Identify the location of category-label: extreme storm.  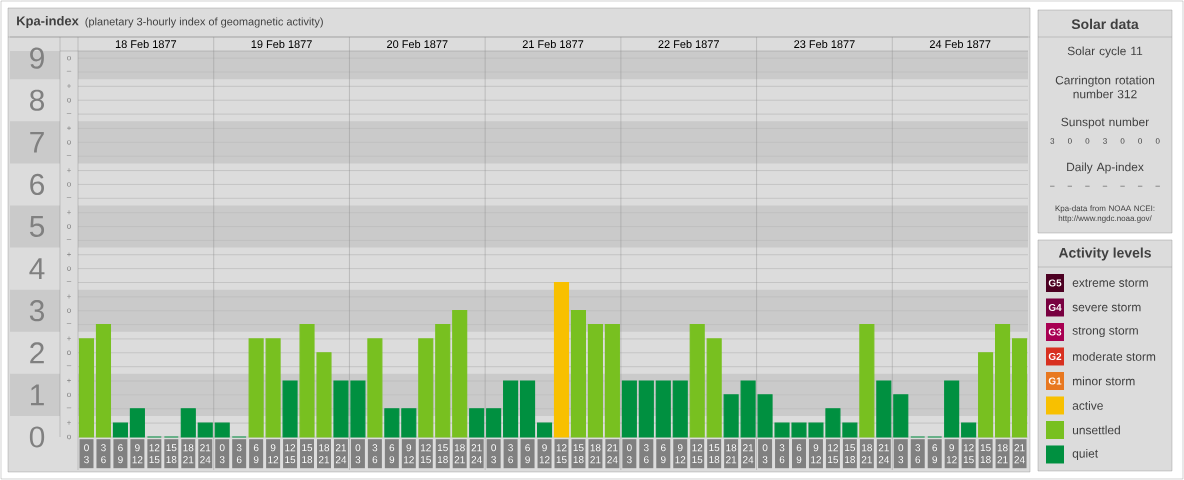
(1110, 283).